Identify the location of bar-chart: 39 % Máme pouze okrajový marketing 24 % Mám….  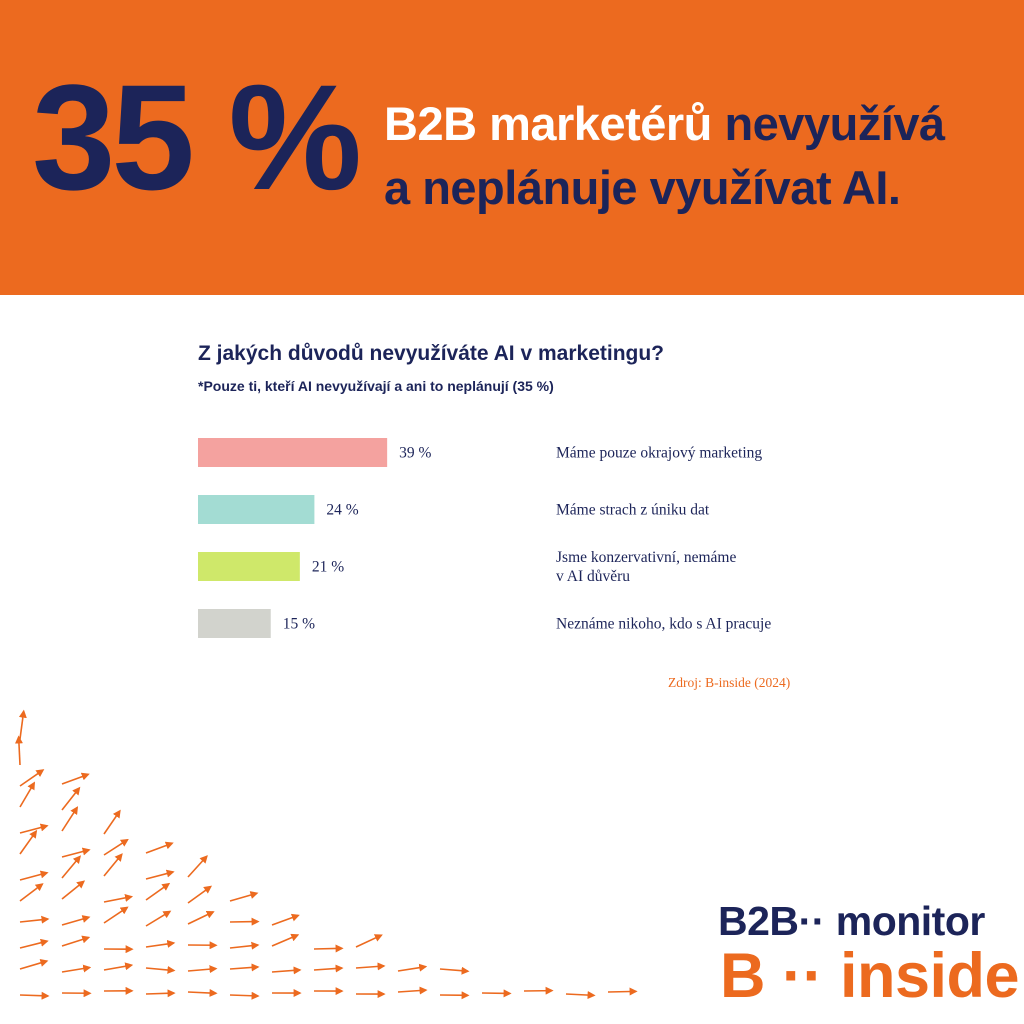
(484, 538).